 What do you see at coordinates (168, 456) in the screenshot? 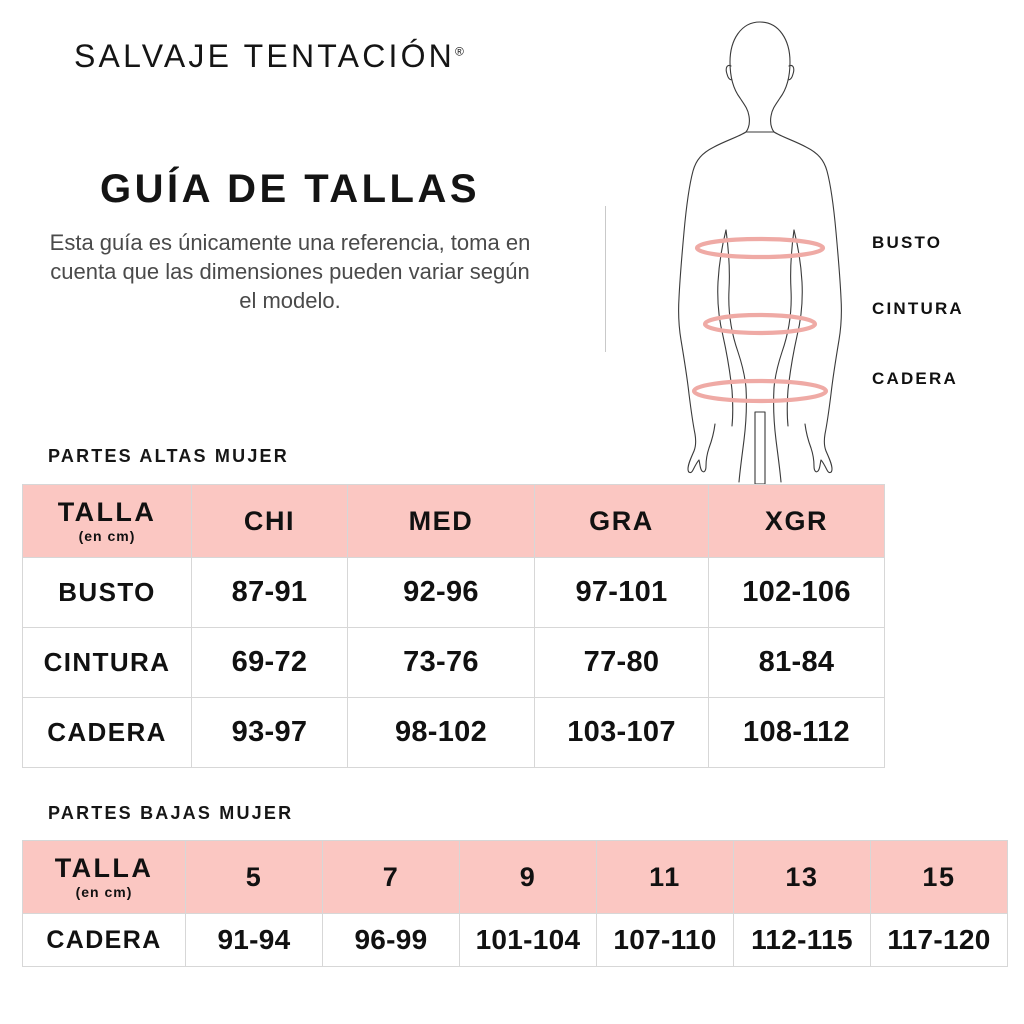
I see `section-caption-partes-altas: PARTES ALTAS MUJER` at bounding box center [168, 456].